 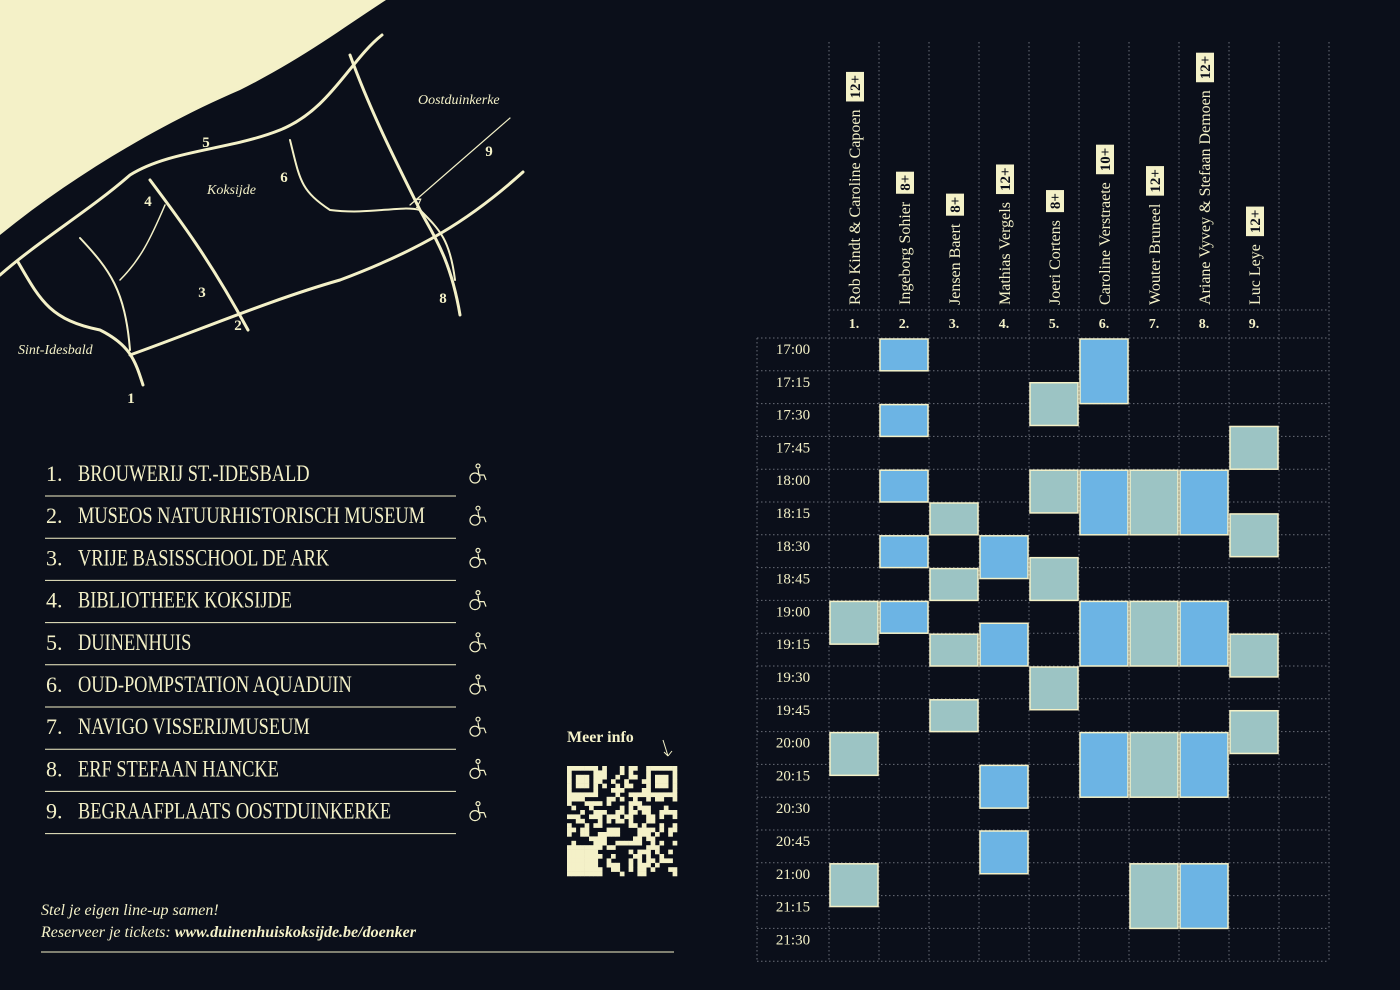 What do you see at coordinates (418, 204) in the screenshot?
I see `map-marker: 7` at bounding box center [418, 204].